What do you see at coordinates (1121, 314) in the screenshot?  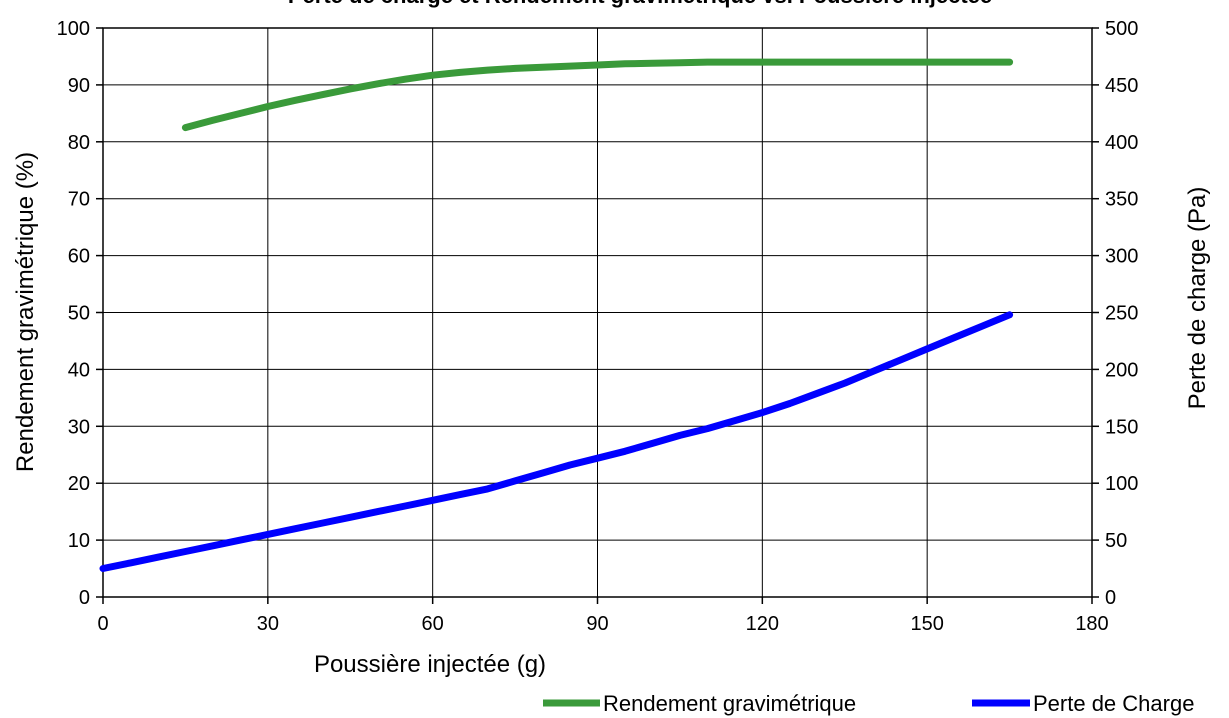 I see `y2-tick-label: 250` at bounding box center [1121, 314].